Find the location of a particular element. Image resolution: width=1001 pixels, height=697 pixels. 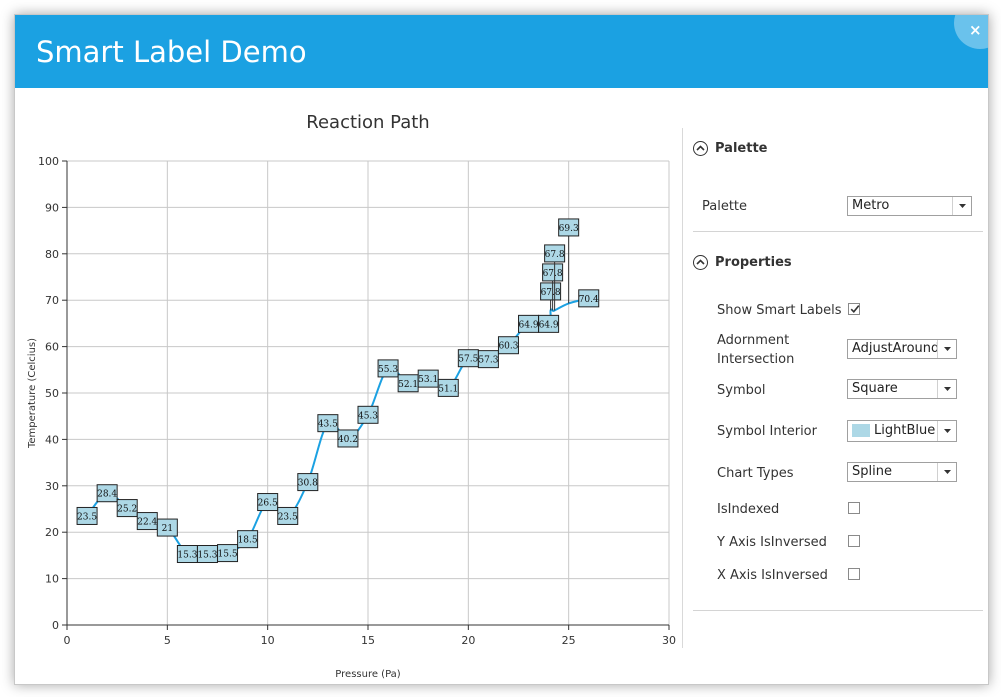

properties-section-header: Properties is located at coordinates (742, 262).